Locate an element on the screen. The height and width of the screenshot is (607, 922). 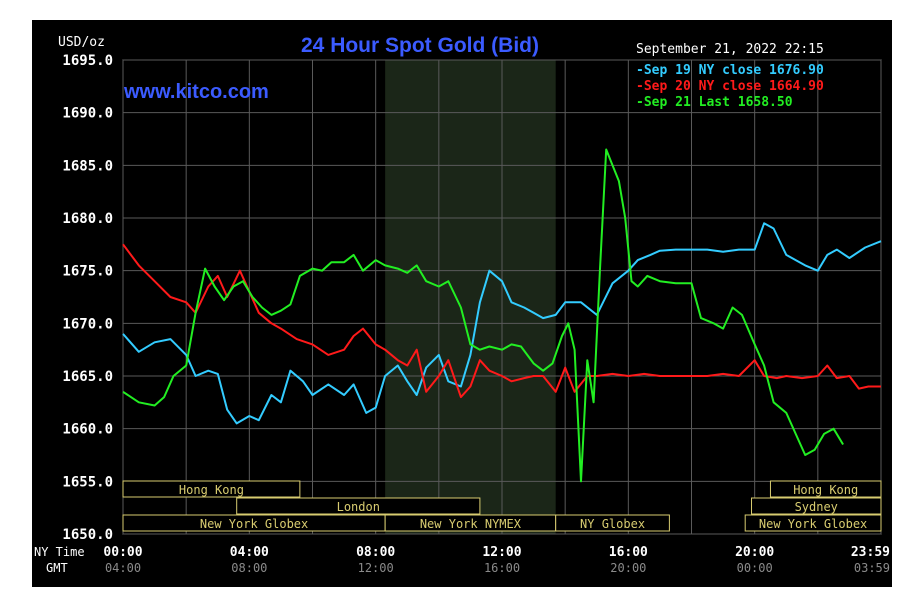
legend-entry-3: -Sep 21 Last 1658.50 is located at coordinates (714, 102).